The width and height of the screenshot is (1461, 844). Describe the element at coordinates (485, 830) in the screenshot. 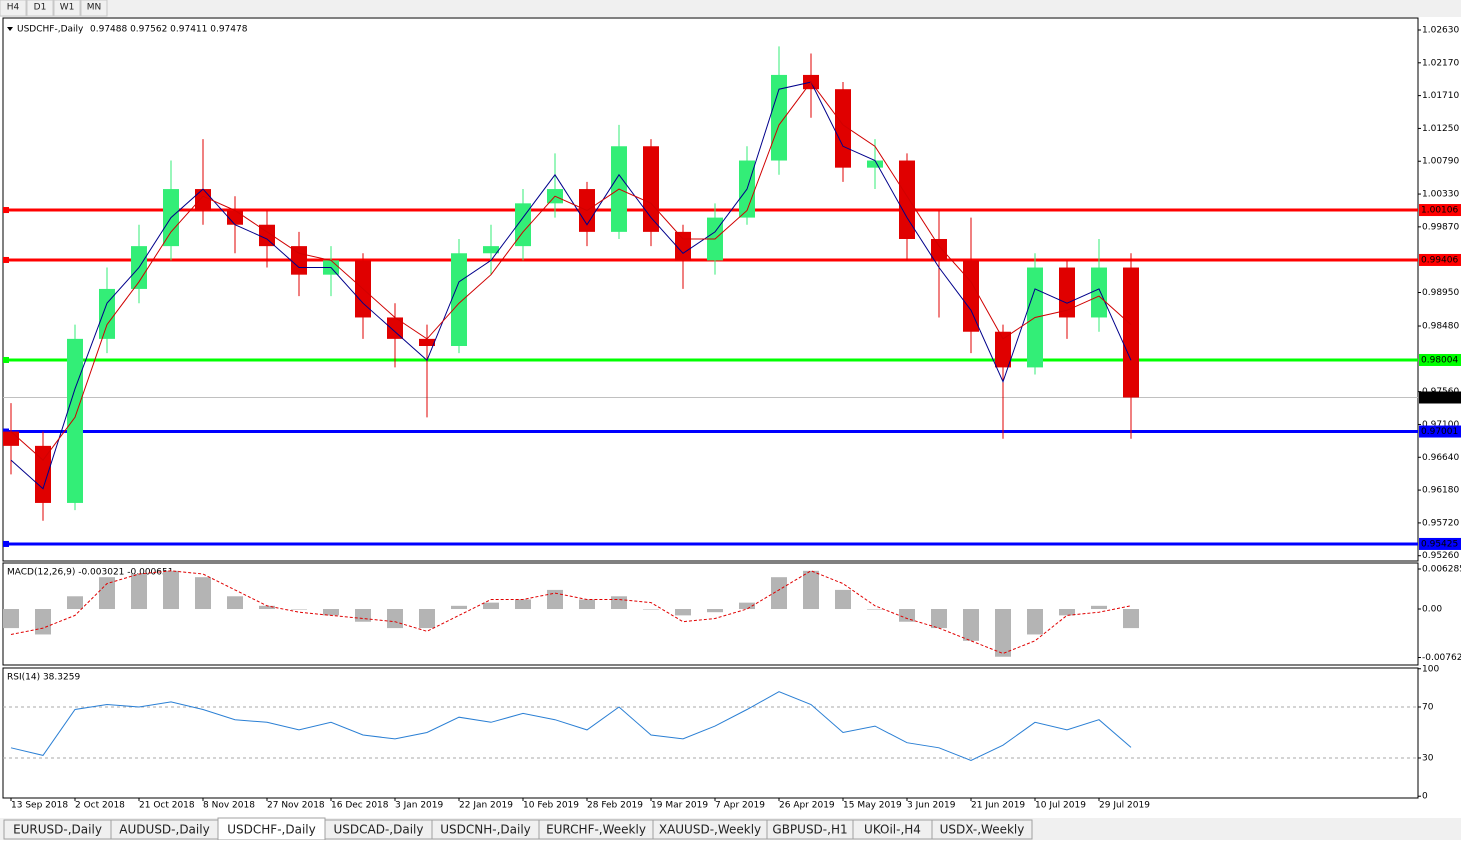

I see `symbol-tab-label: USDCNH-,Daily` at that location.